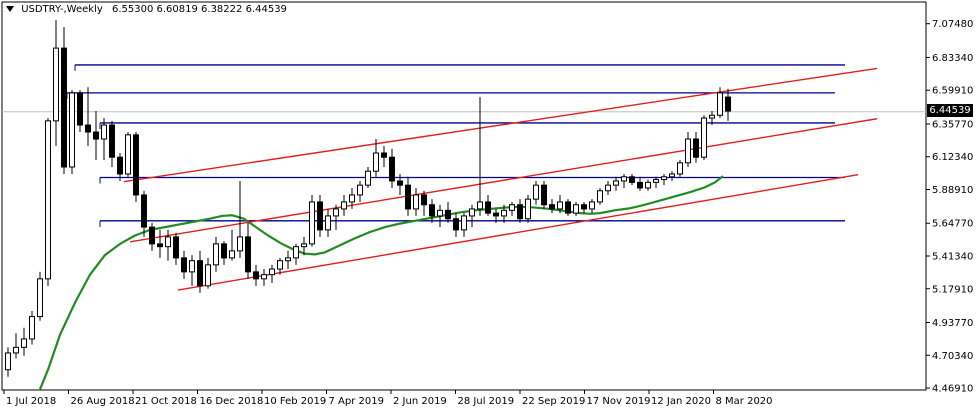 This screenshot has height=411, width=976. Describe the element at coordinates (950, 110) in the screenshot. I see `current-price-badge: 6.44539` at that location.